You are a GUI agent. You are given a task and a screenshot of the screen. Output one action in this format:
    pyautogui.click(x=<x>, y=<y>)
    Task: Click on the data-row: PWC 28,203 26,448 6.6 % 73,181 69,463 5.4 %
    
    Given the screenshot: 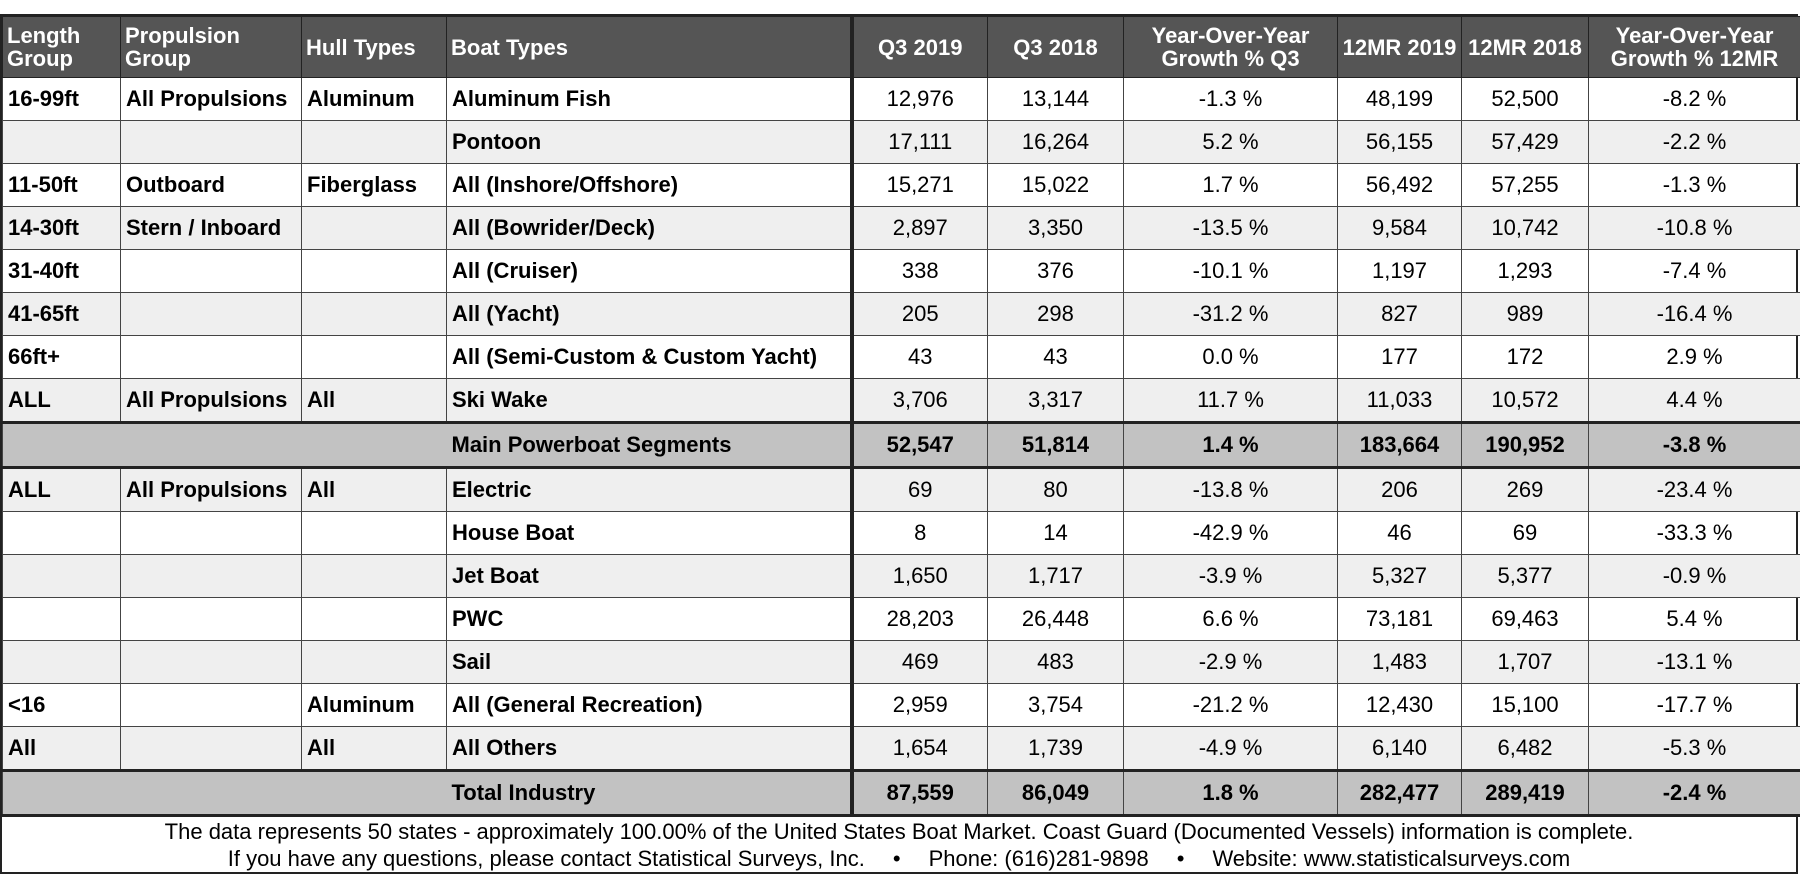 What is the action you would take?
    pyautogui.click(x=901, y=619)
    